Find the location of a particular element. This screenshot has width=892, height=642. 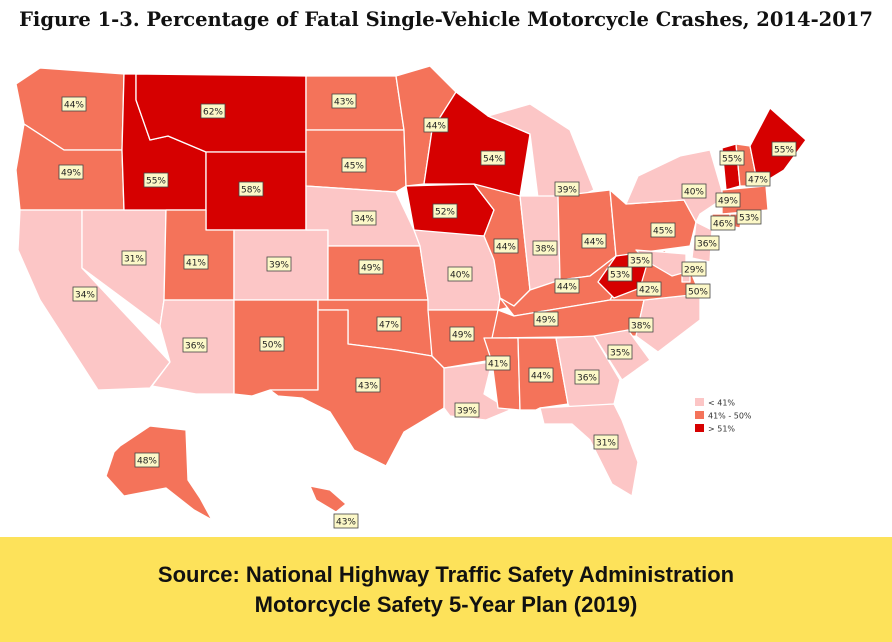

value-label-ms: 41% is located at coordinates (498, 363).